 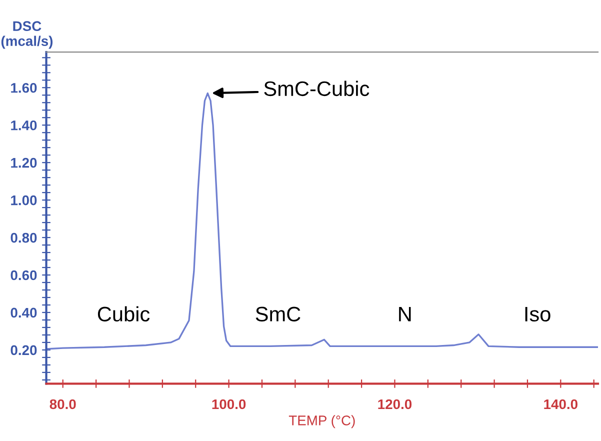 I want to click on y-tick-label: 0.60, so click(x=23, y=275).